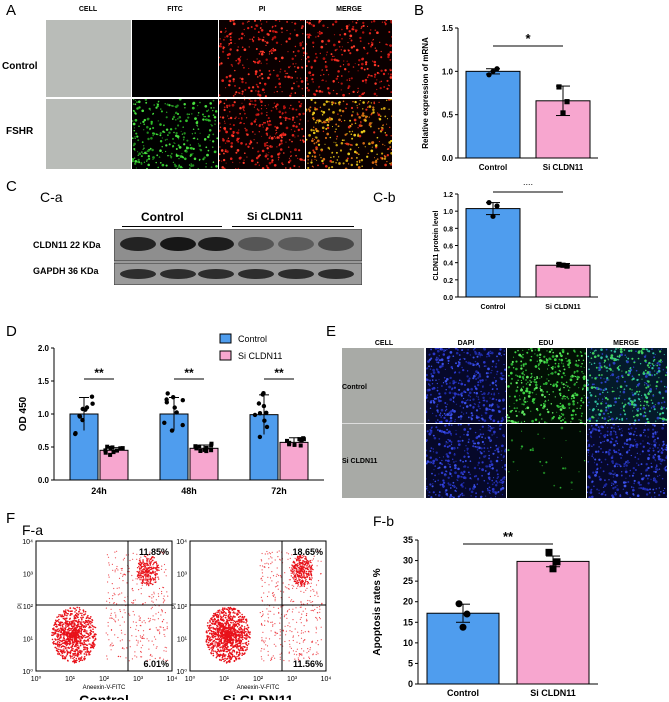  Describe the element at coordinates (279, 373) in the screenshot. I see `significance-mark: **` at that location.